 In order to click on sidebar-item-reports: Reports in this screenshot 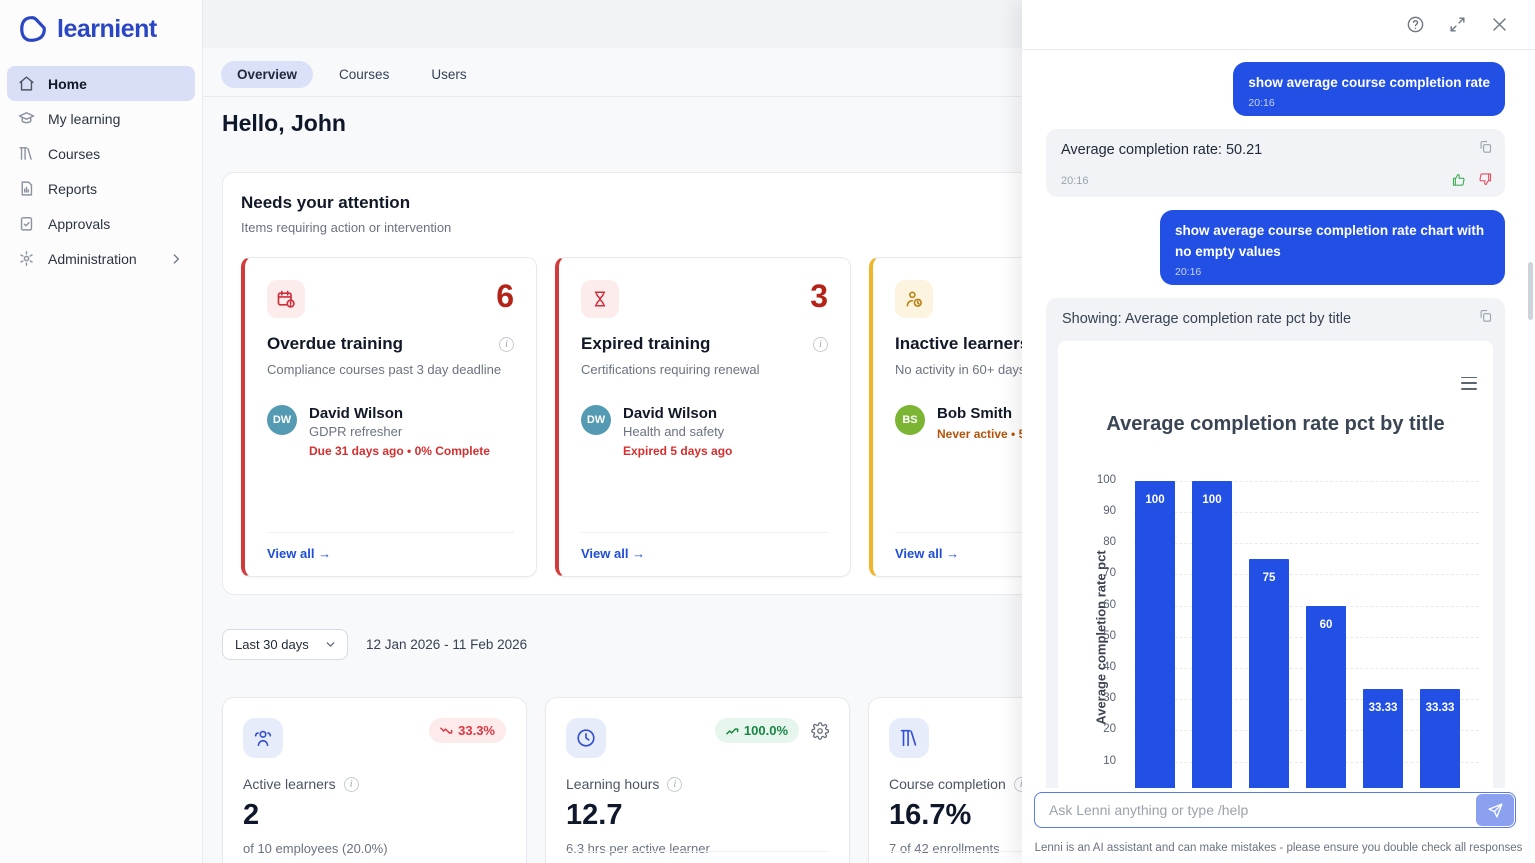, I will do `click(101, 188)`.